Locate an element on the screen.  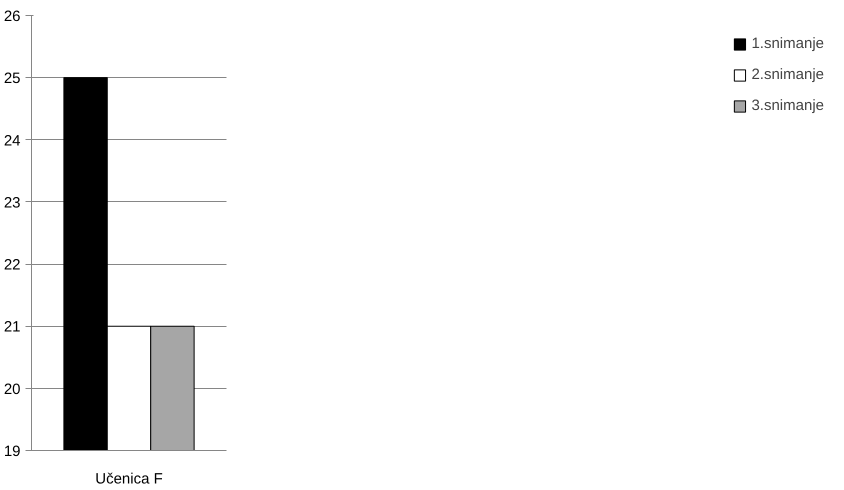
y-tick-label: 21 is located at coordinates (12, 327).